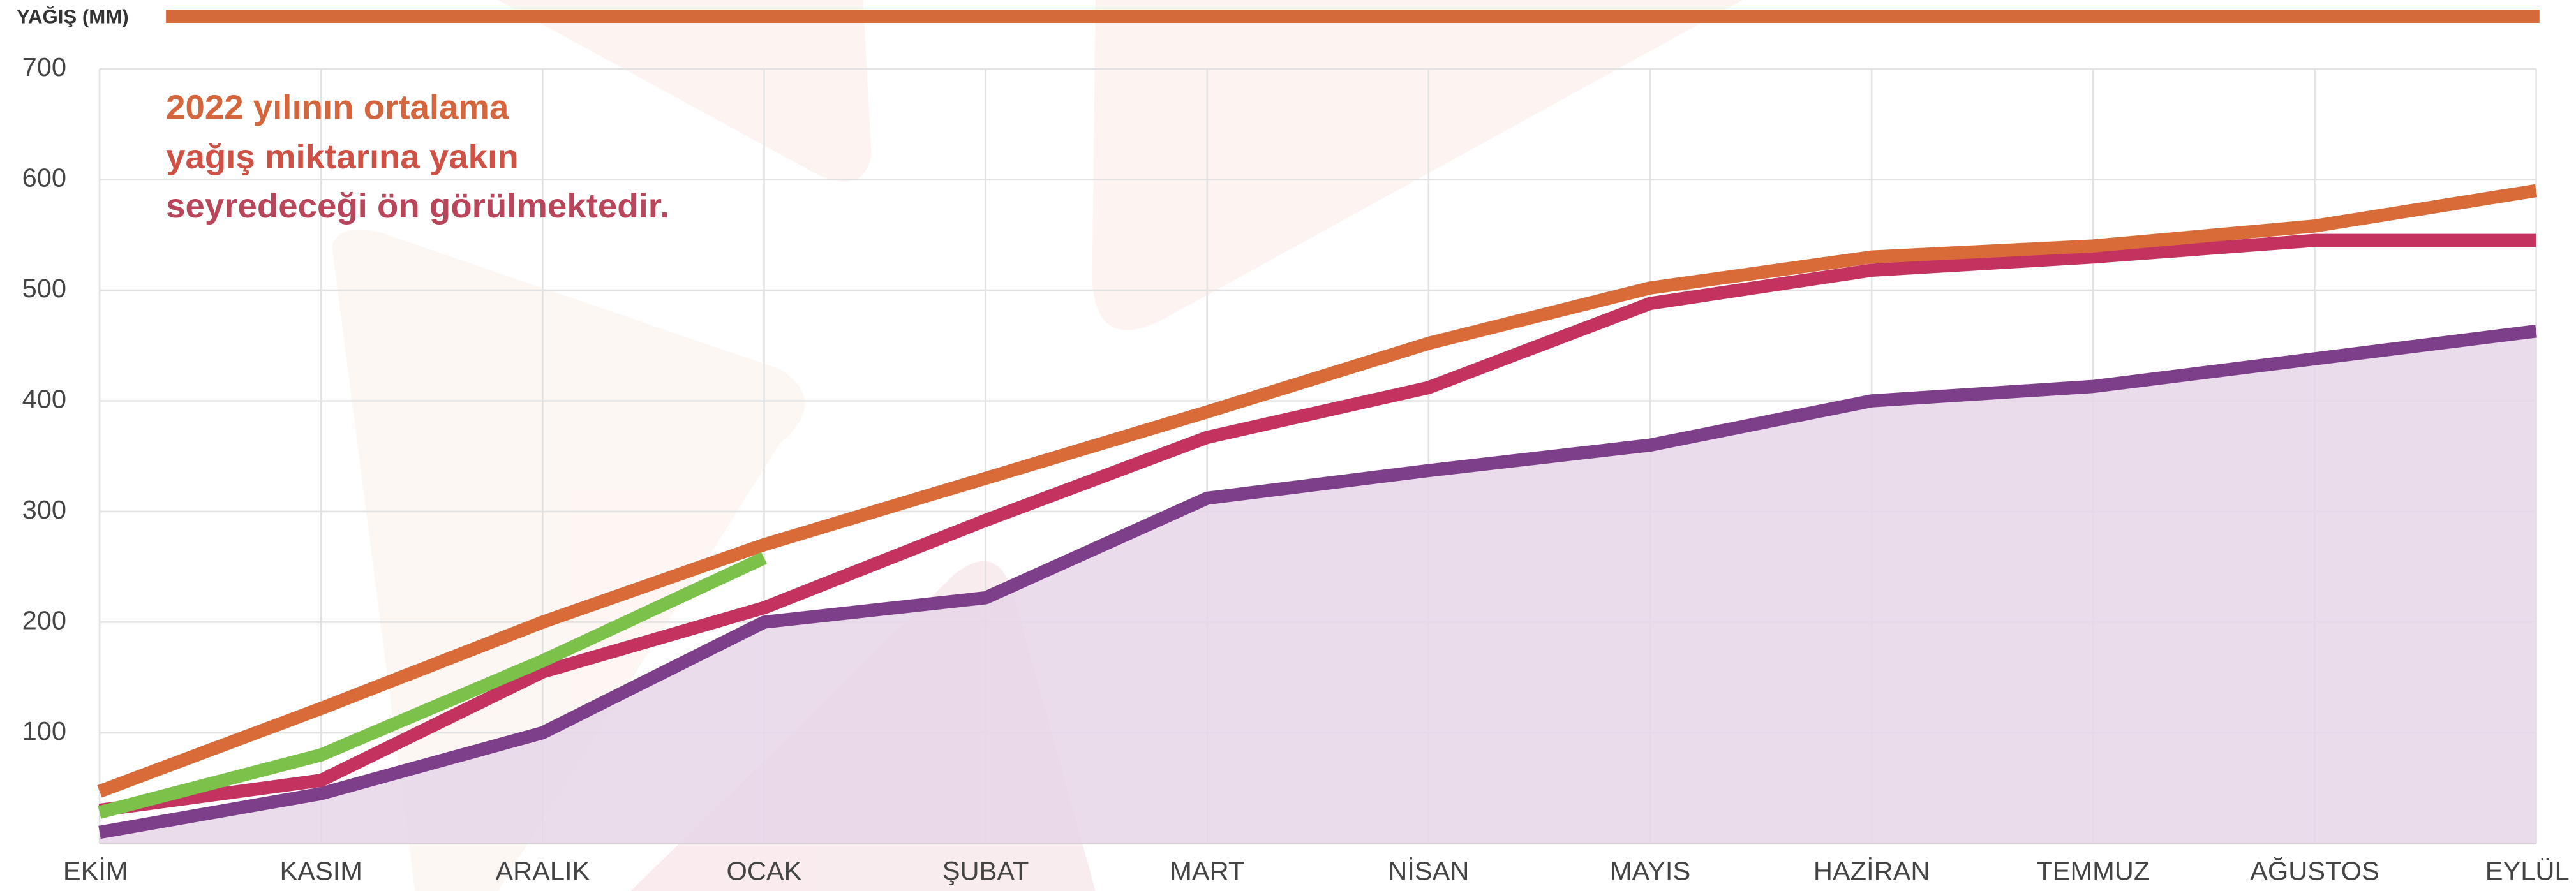  Describe the element at coordinates (1871, 872) in the screenshot. I see `x-tick-label: HAZİRAN` at that location.